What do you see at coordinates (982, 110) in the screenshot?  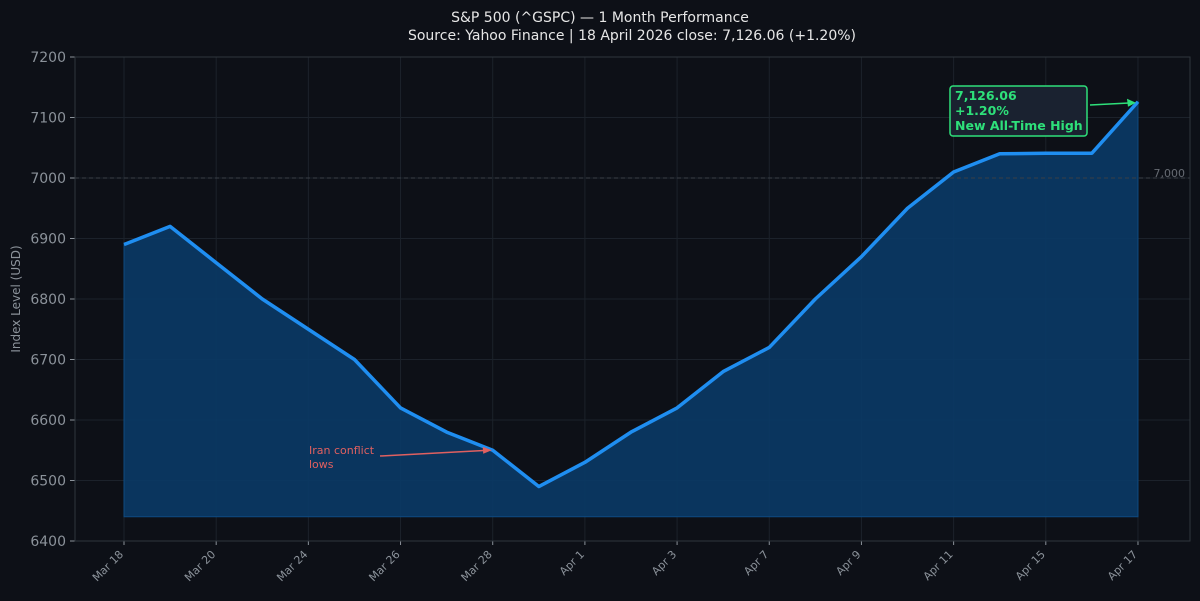 I see `annotation-text: +1.20%` at bounding box center [982, 110].